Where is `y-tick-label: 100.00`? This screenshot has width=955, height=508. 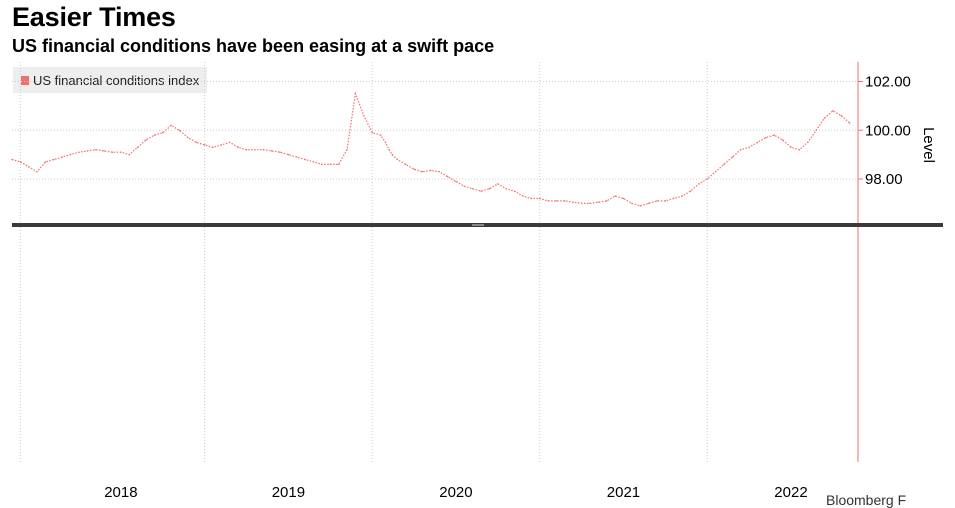
y-tick-label: 100.00 is located at coordinates (888, 130).